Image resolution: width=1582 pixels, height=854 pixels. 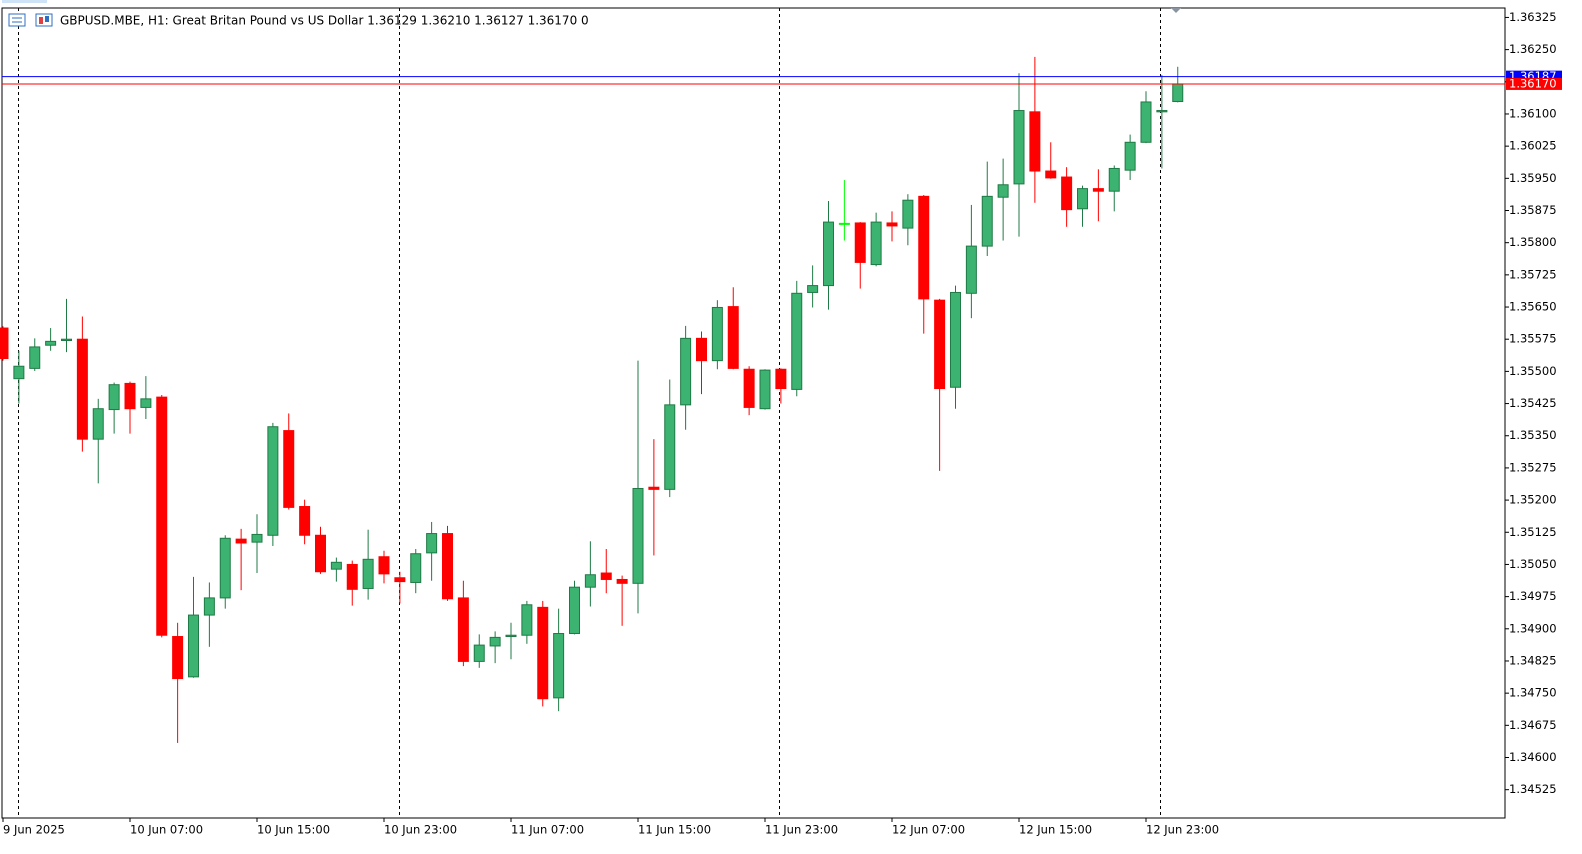 What do you see at coordinates (1533, 435) in the screenshot?
I see `y-tick-label: 1.35350` at bounding box center [1533, 435].